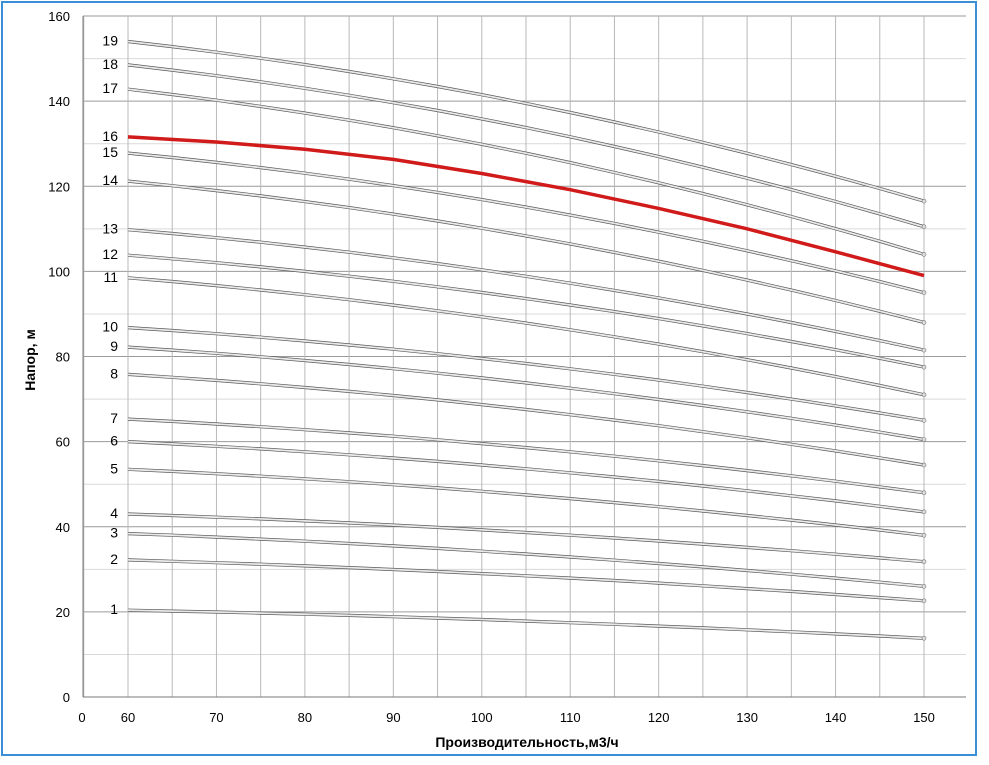 The height and width of the screenshot is (765, 989). Describe the element at coordinates (59, 186) in the screenshot. I see `y-tick-label: 120` at that location.